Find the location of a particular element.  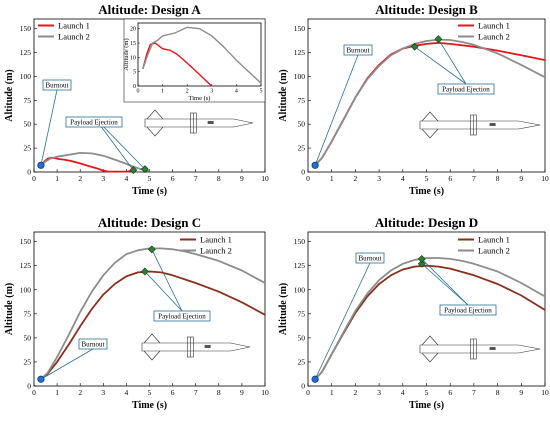

inset-y-tick-label: 20 is located at coordinates (133, 30).